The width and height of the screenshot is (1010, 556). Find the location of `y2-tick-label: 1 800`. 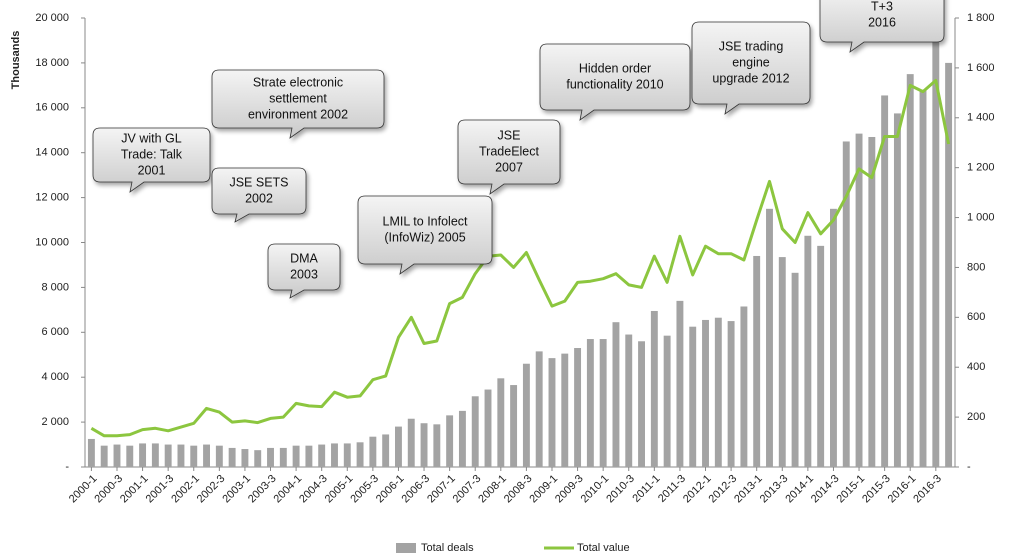

y2-tick-label: 1 800 is located at coordinates (981, 18).